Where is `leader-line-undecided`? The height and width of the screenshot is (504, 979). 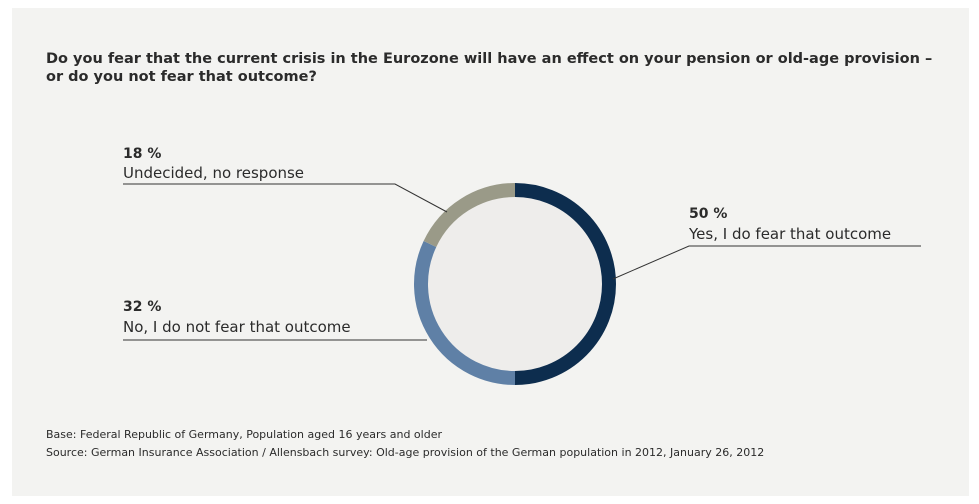 leader-line-undecided is located at coordinates (285, 198).